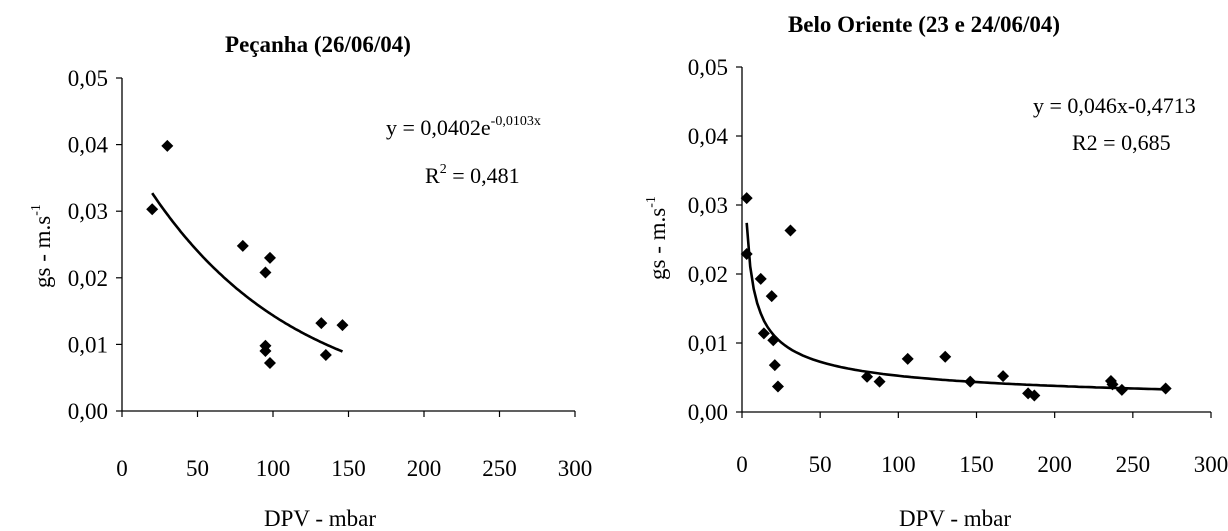 The image size is (1228, 531). I want to click on chart-title: Peçanha (26/06/04), so click(318, 44).